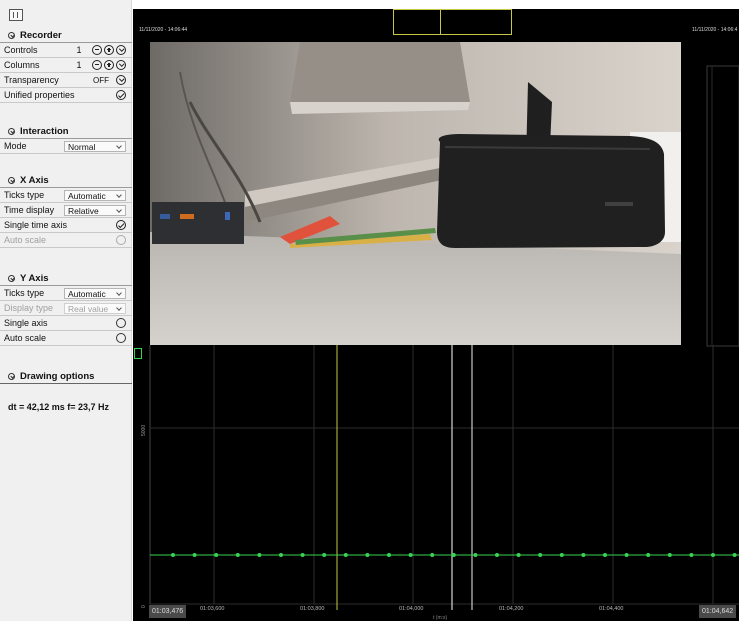 The image size is (739, 621). I want to click on columns-row: Columns 1, so click(66, 65).